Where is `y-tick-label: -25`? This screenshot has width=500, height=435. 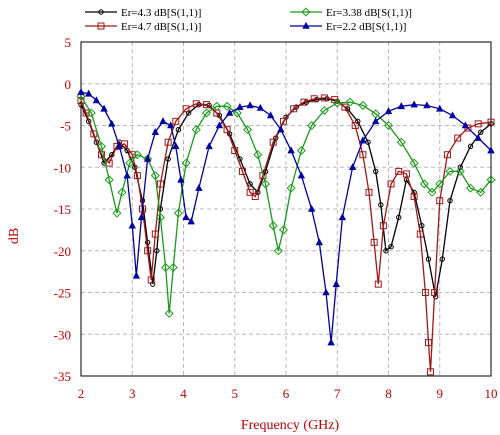
y-tick-label: -25 is located at coordinates (62, 293).